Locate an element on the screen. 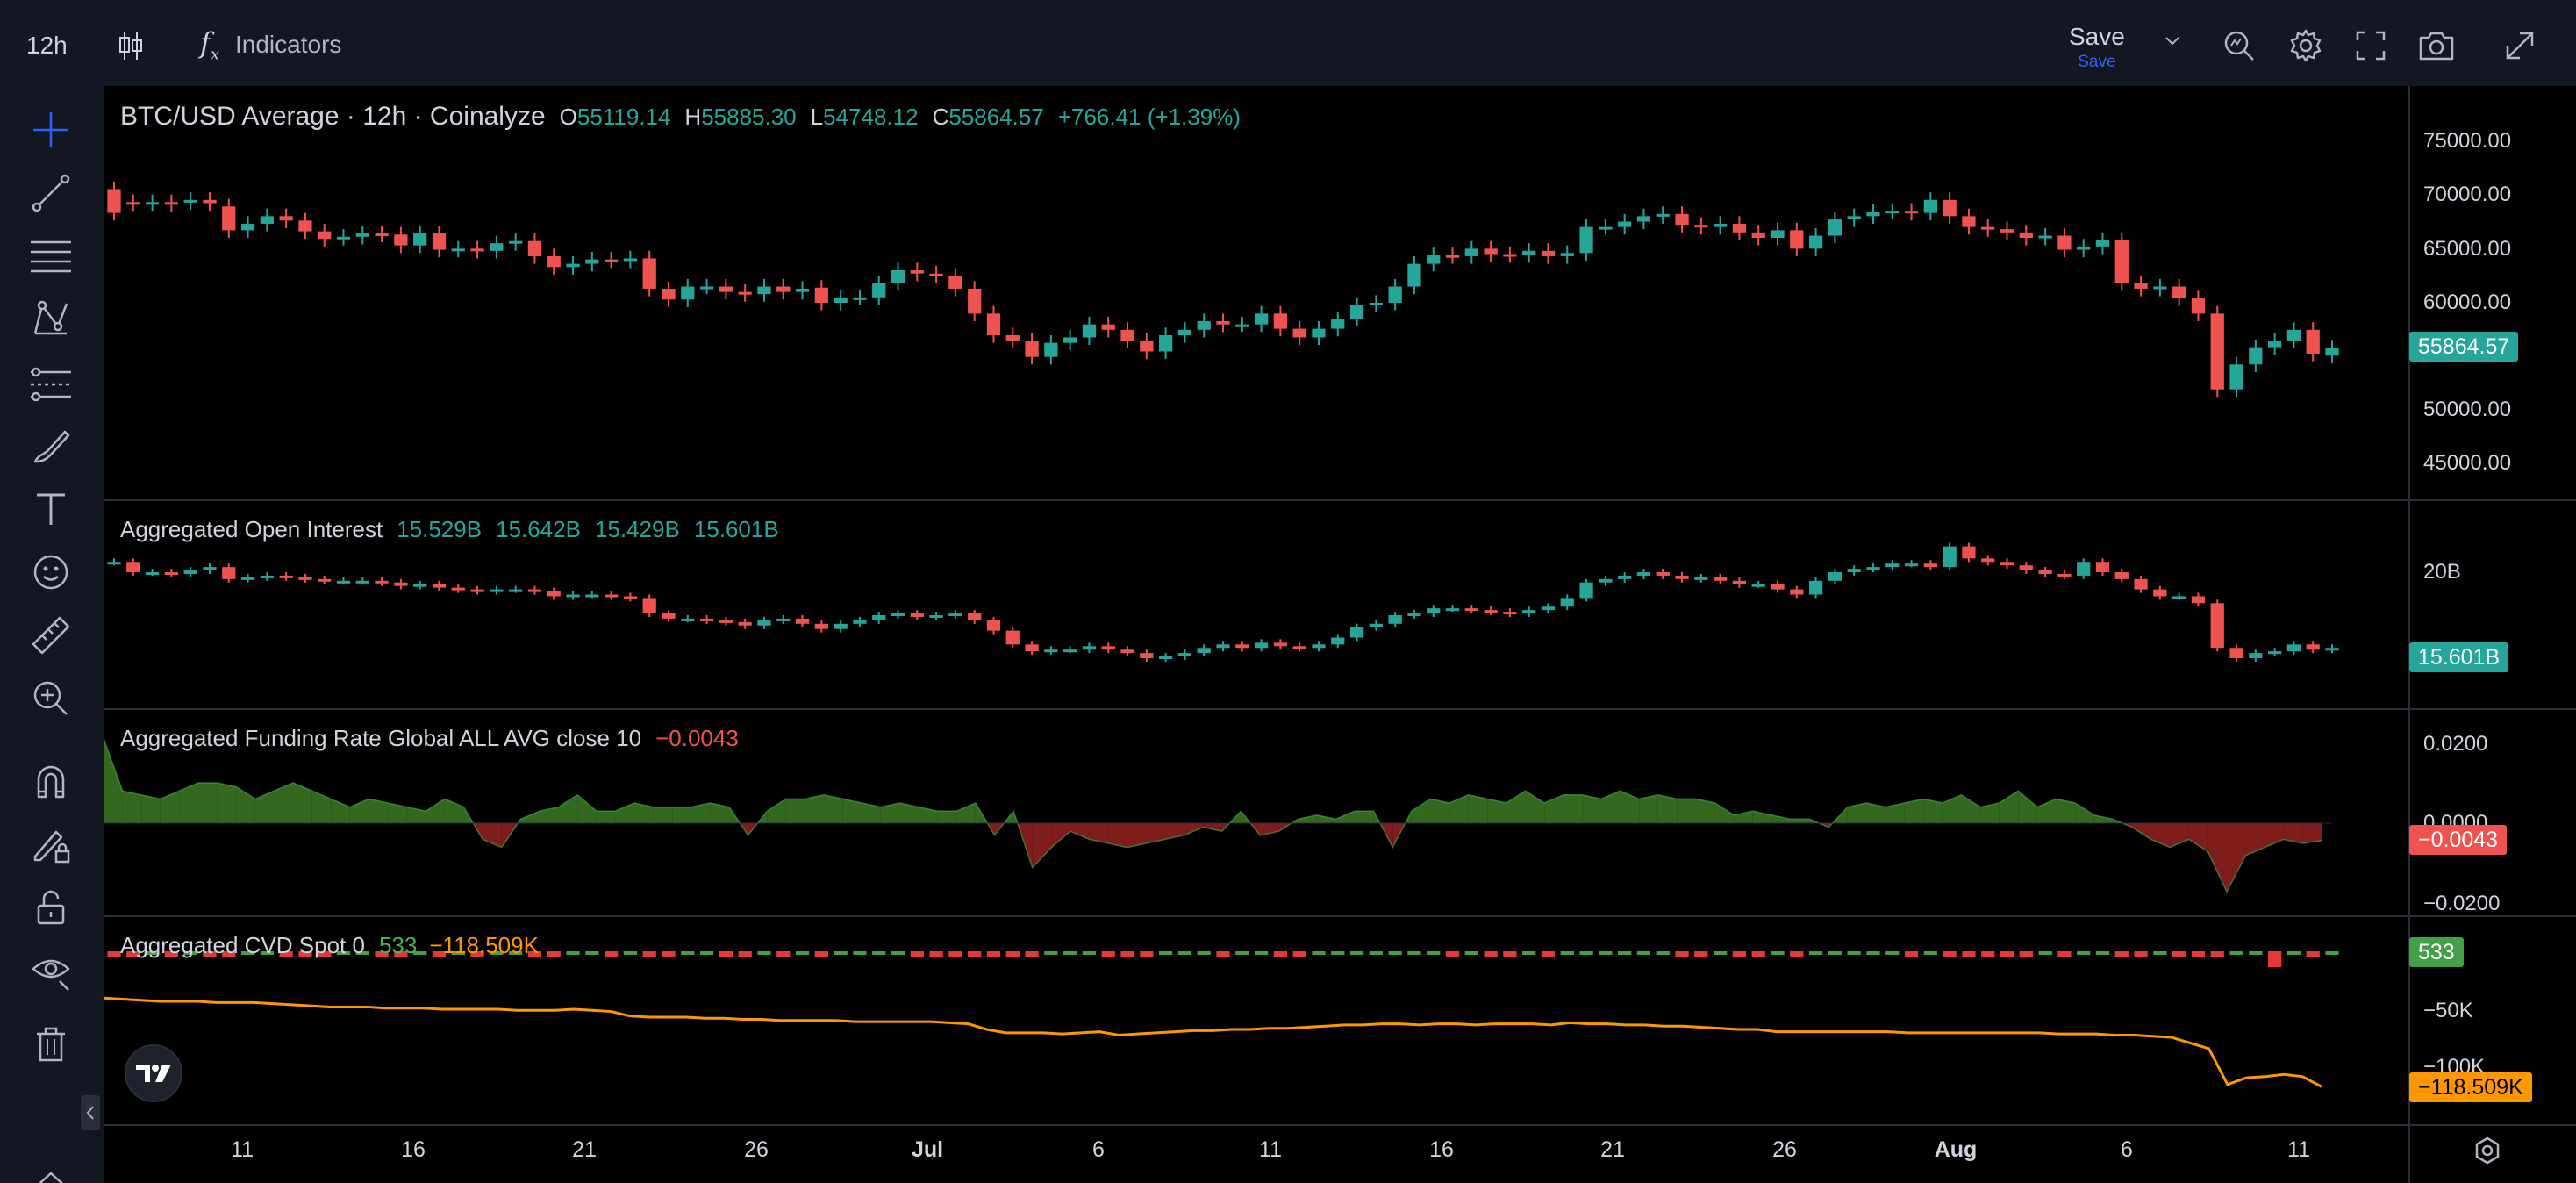  lock-drawing-icon is located at coordinates (50, 844).